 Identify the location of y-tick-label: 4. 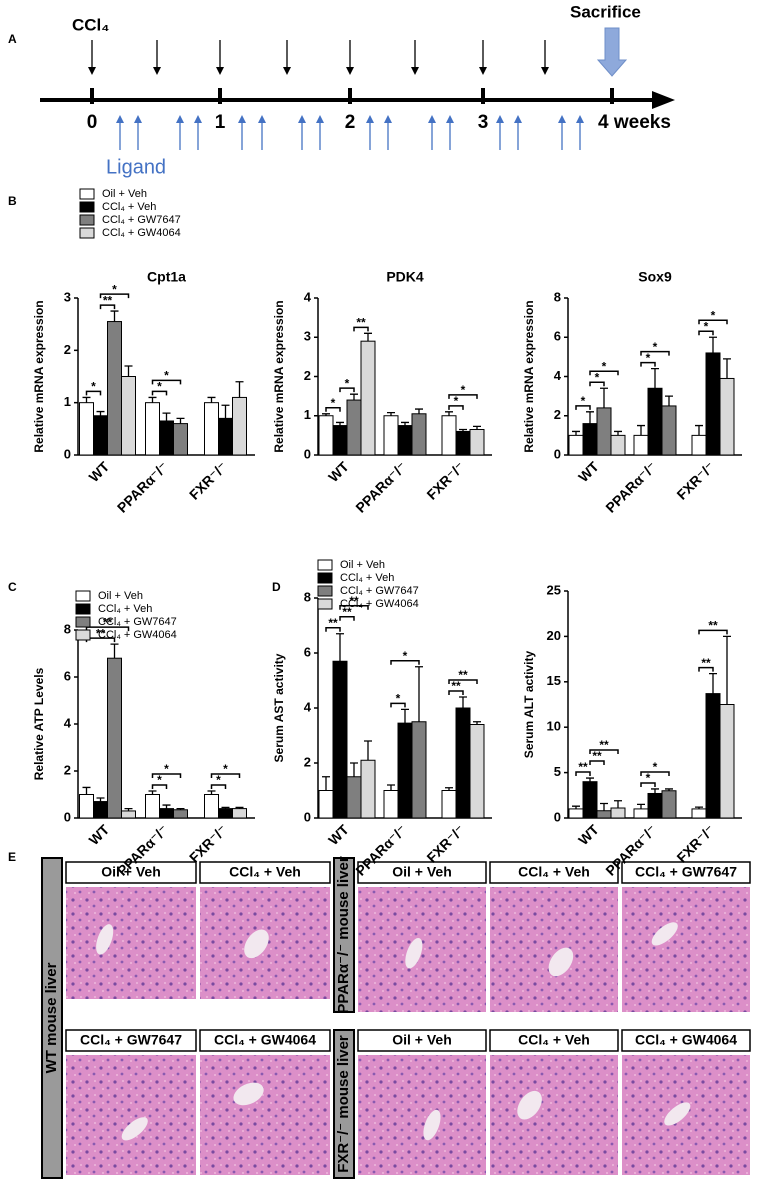
(558, 375).